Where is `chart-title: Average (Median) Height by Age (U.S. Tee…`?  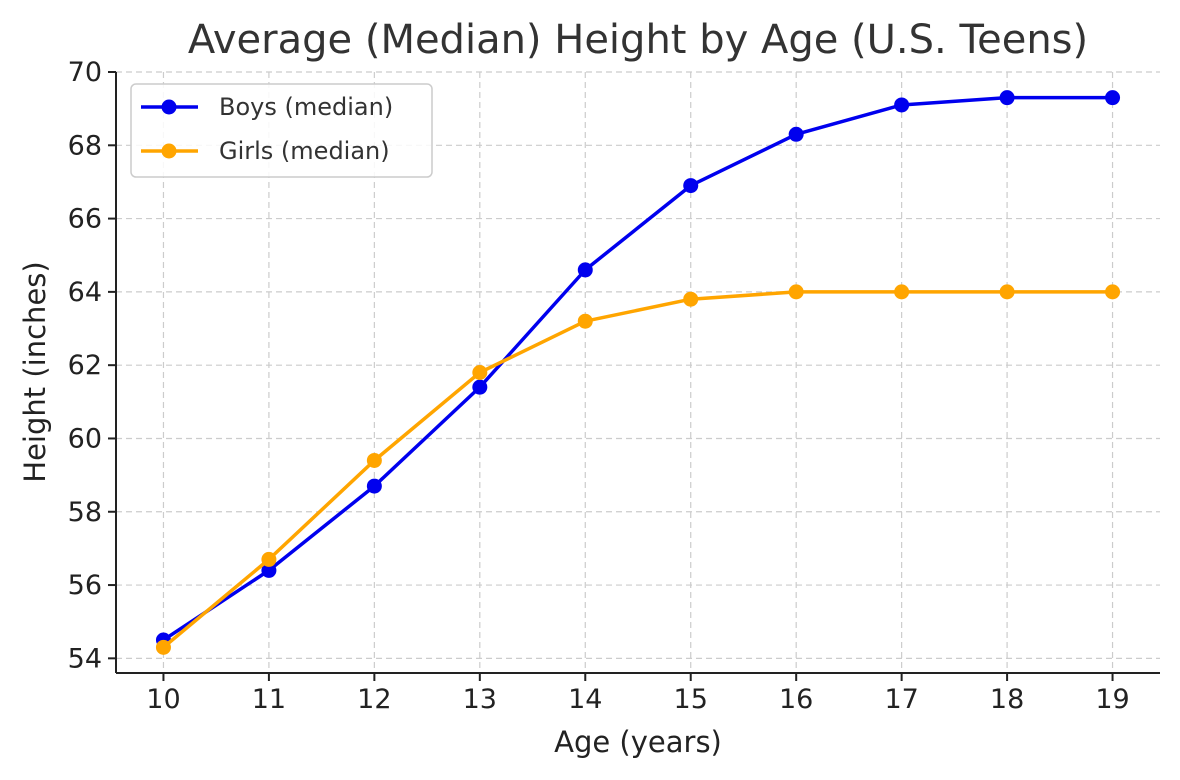
chart-title: Average (Median) Height by Age (U.S. Tee… is located at coordinates (638, 40).